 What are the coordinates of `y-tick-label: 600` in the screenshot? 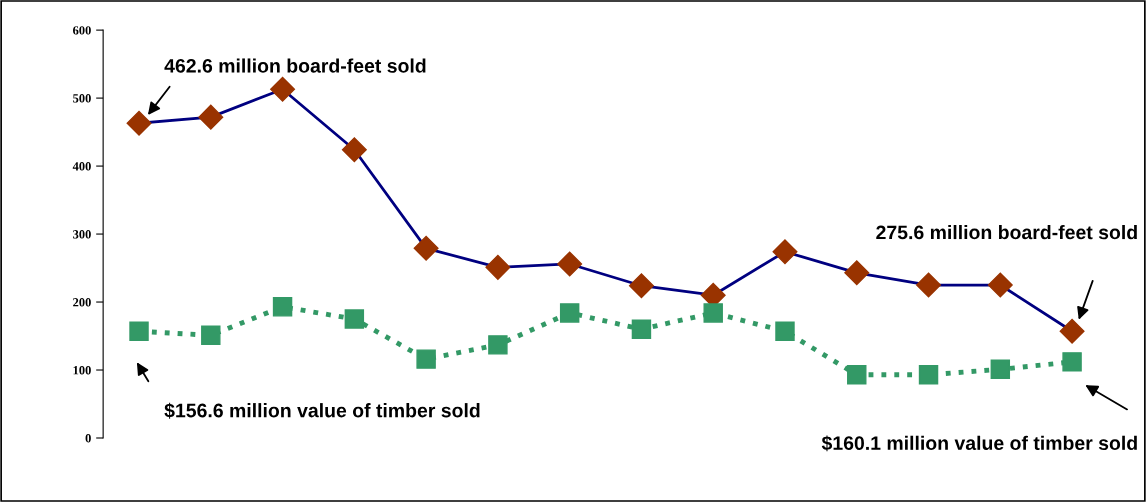 It's located at (82, 30).